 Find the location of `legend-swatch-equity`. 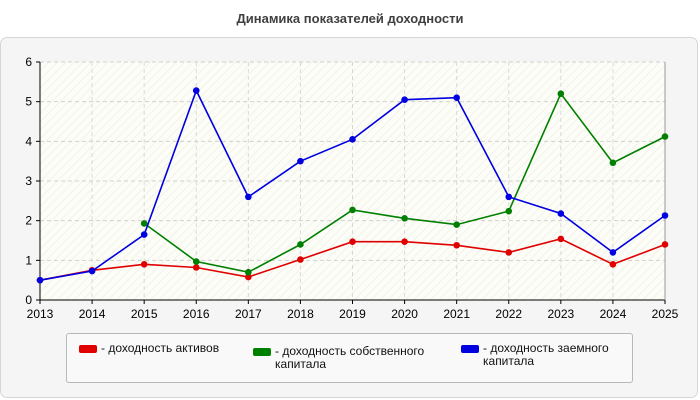

legend-swatch-equity is located at coordinates (262, 352).